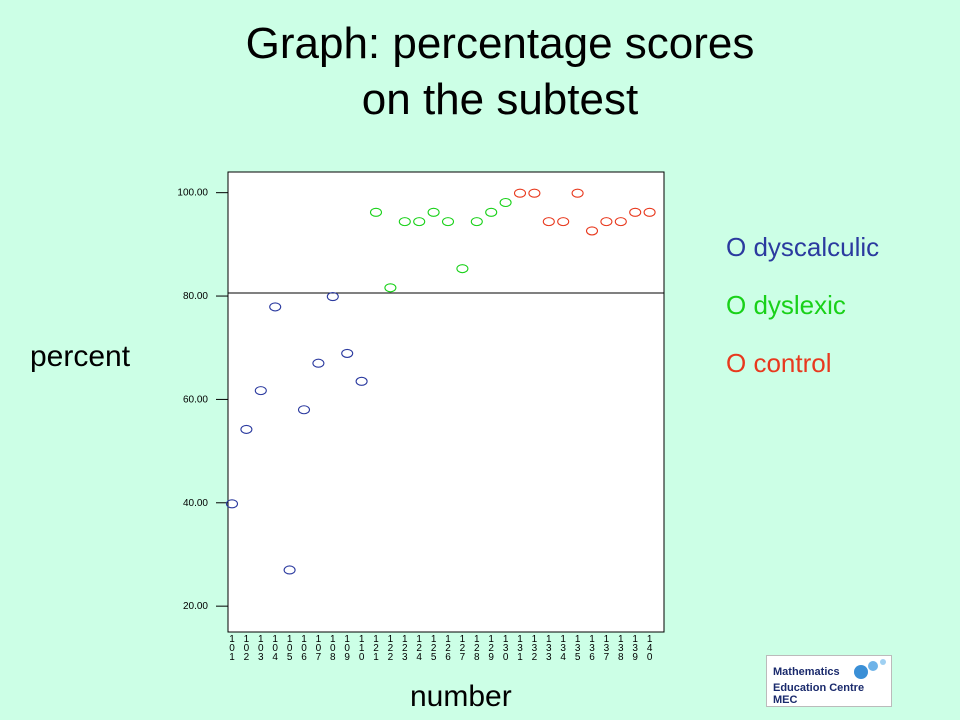  Describe the element at coordinates (500, 99) in the screenshot. I see `title-line-2: on the subtest` at that location.